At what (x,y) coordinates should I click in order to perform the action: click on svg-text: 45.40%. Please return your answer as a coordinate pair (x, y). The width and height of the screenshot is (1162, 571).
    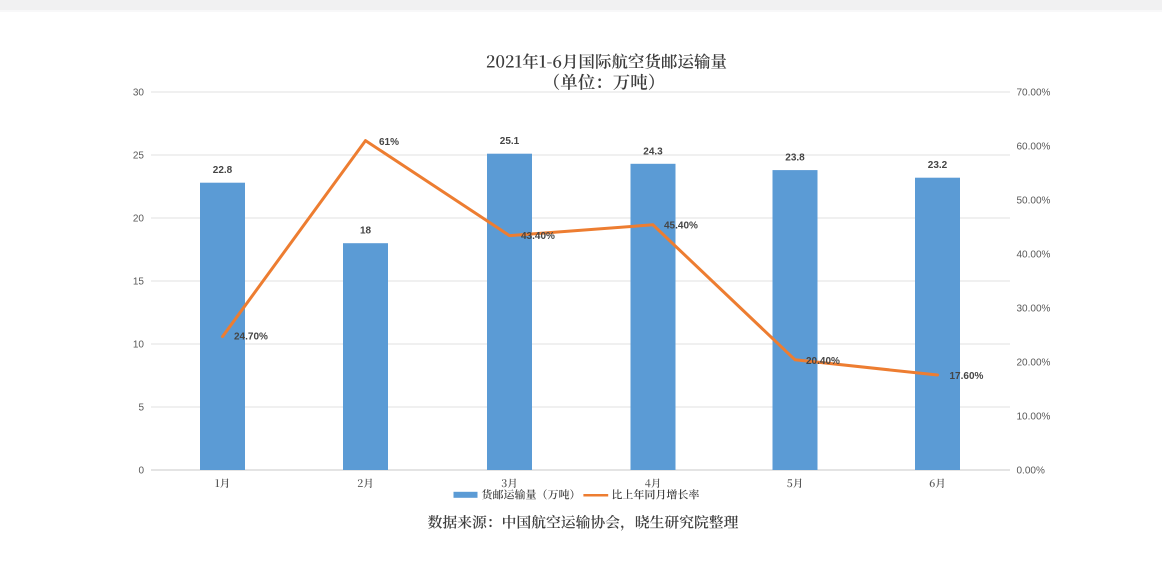
    Looking at the image, I should click on (681, 226).